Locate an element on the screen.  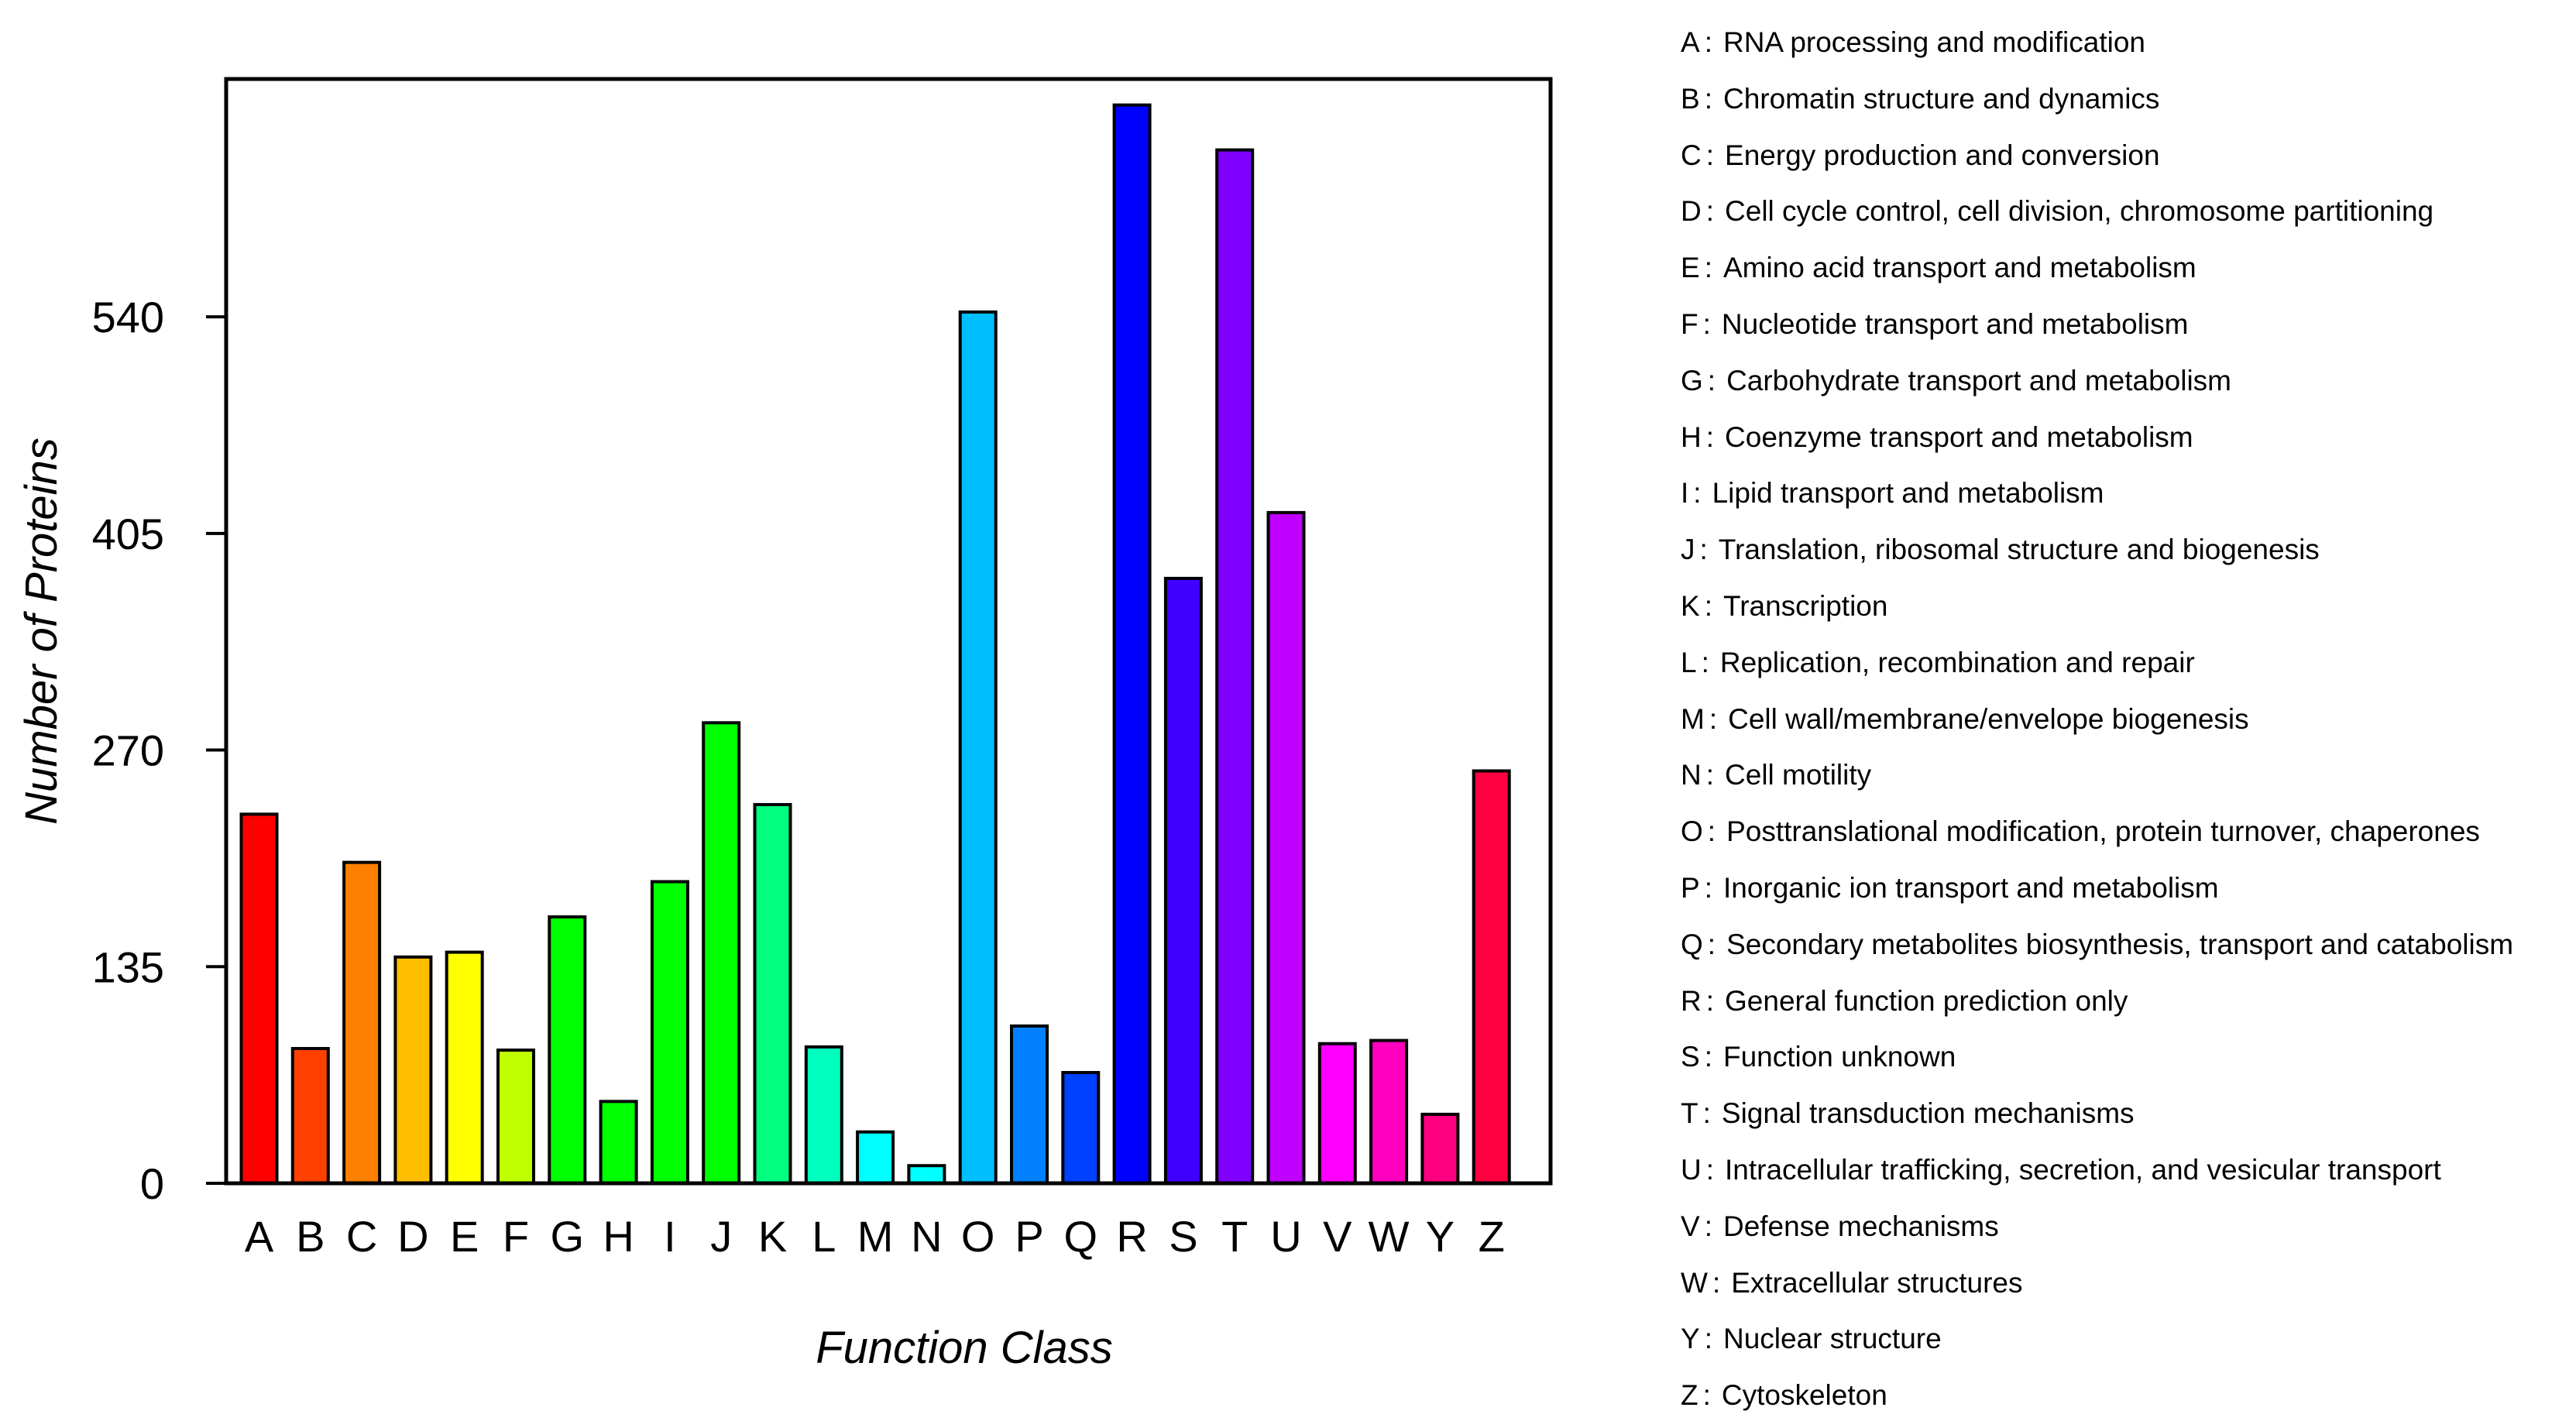
bar-Q is located at coordinates (1081, 1128).